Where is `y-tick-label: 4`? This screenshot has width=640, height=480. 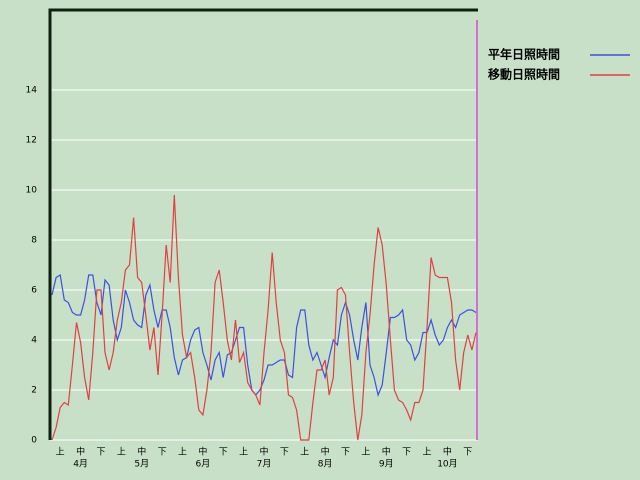
y-tick-label: 4 is located at coordinates (34, 341).